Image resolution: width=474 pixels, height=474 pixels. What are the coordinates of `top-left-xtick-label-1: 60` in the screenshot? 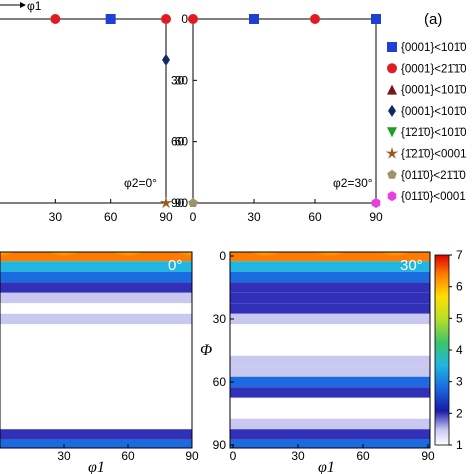 It's located at (111, 217).